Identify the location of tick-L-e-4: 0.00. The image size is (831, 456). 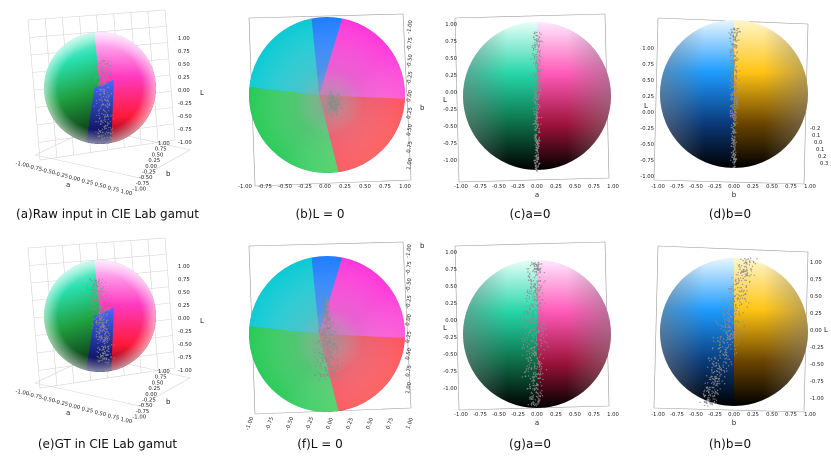
(184, 319).